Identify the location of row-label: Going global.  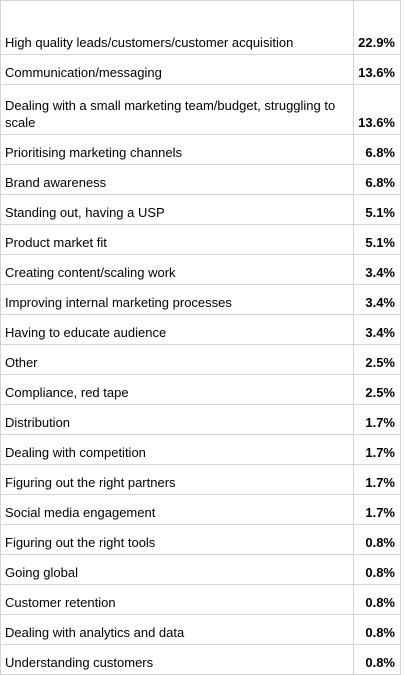
(177, 569).